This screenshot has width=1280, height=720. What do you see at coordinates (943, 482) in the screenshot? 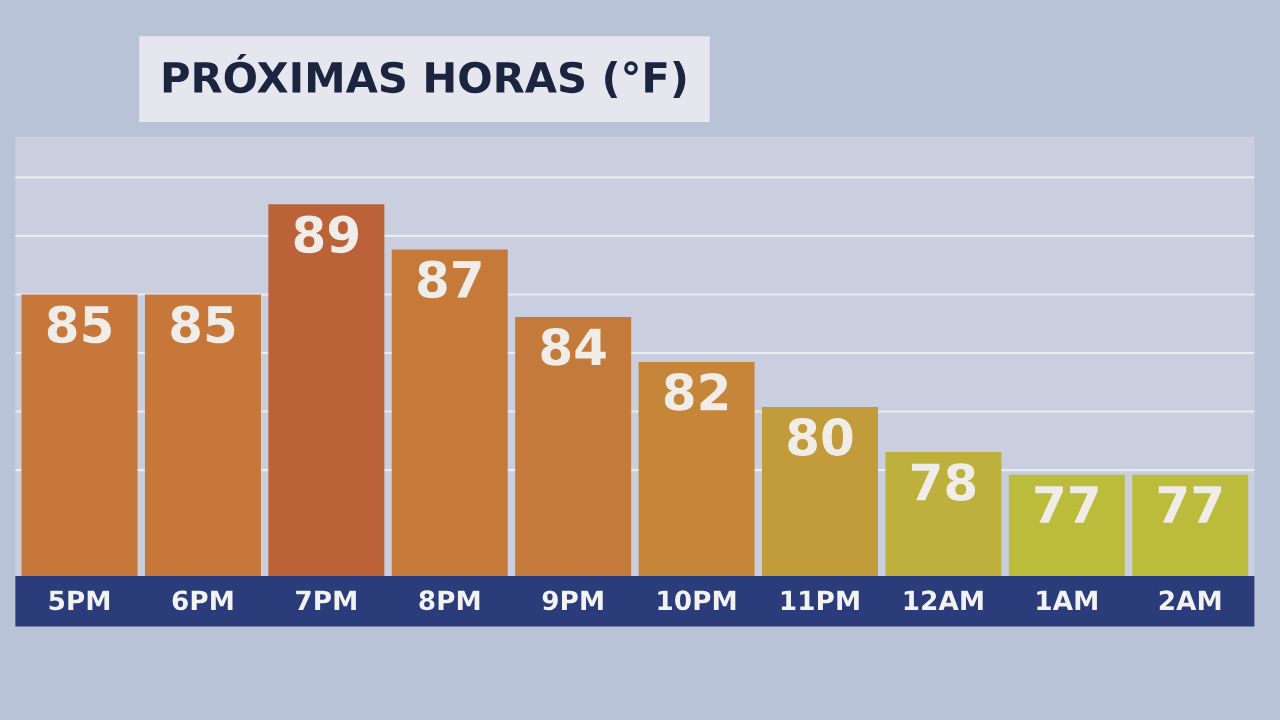
I see `data-label: 78` at bounding box center [943, 482].